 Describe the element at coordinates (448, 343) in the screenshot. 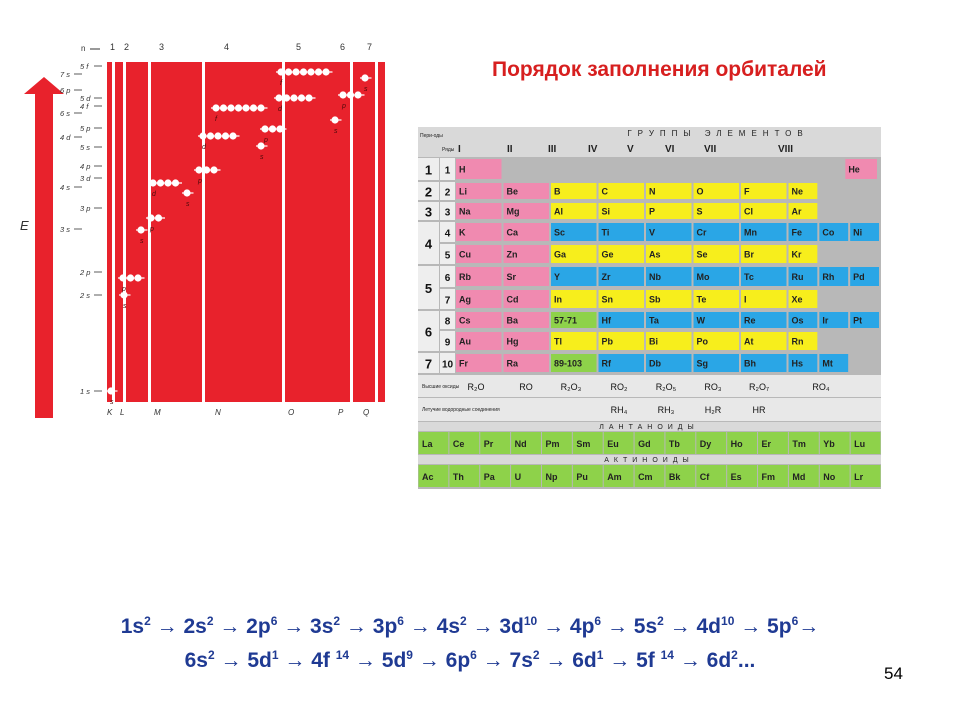

I see `row-number: 9` at that location.